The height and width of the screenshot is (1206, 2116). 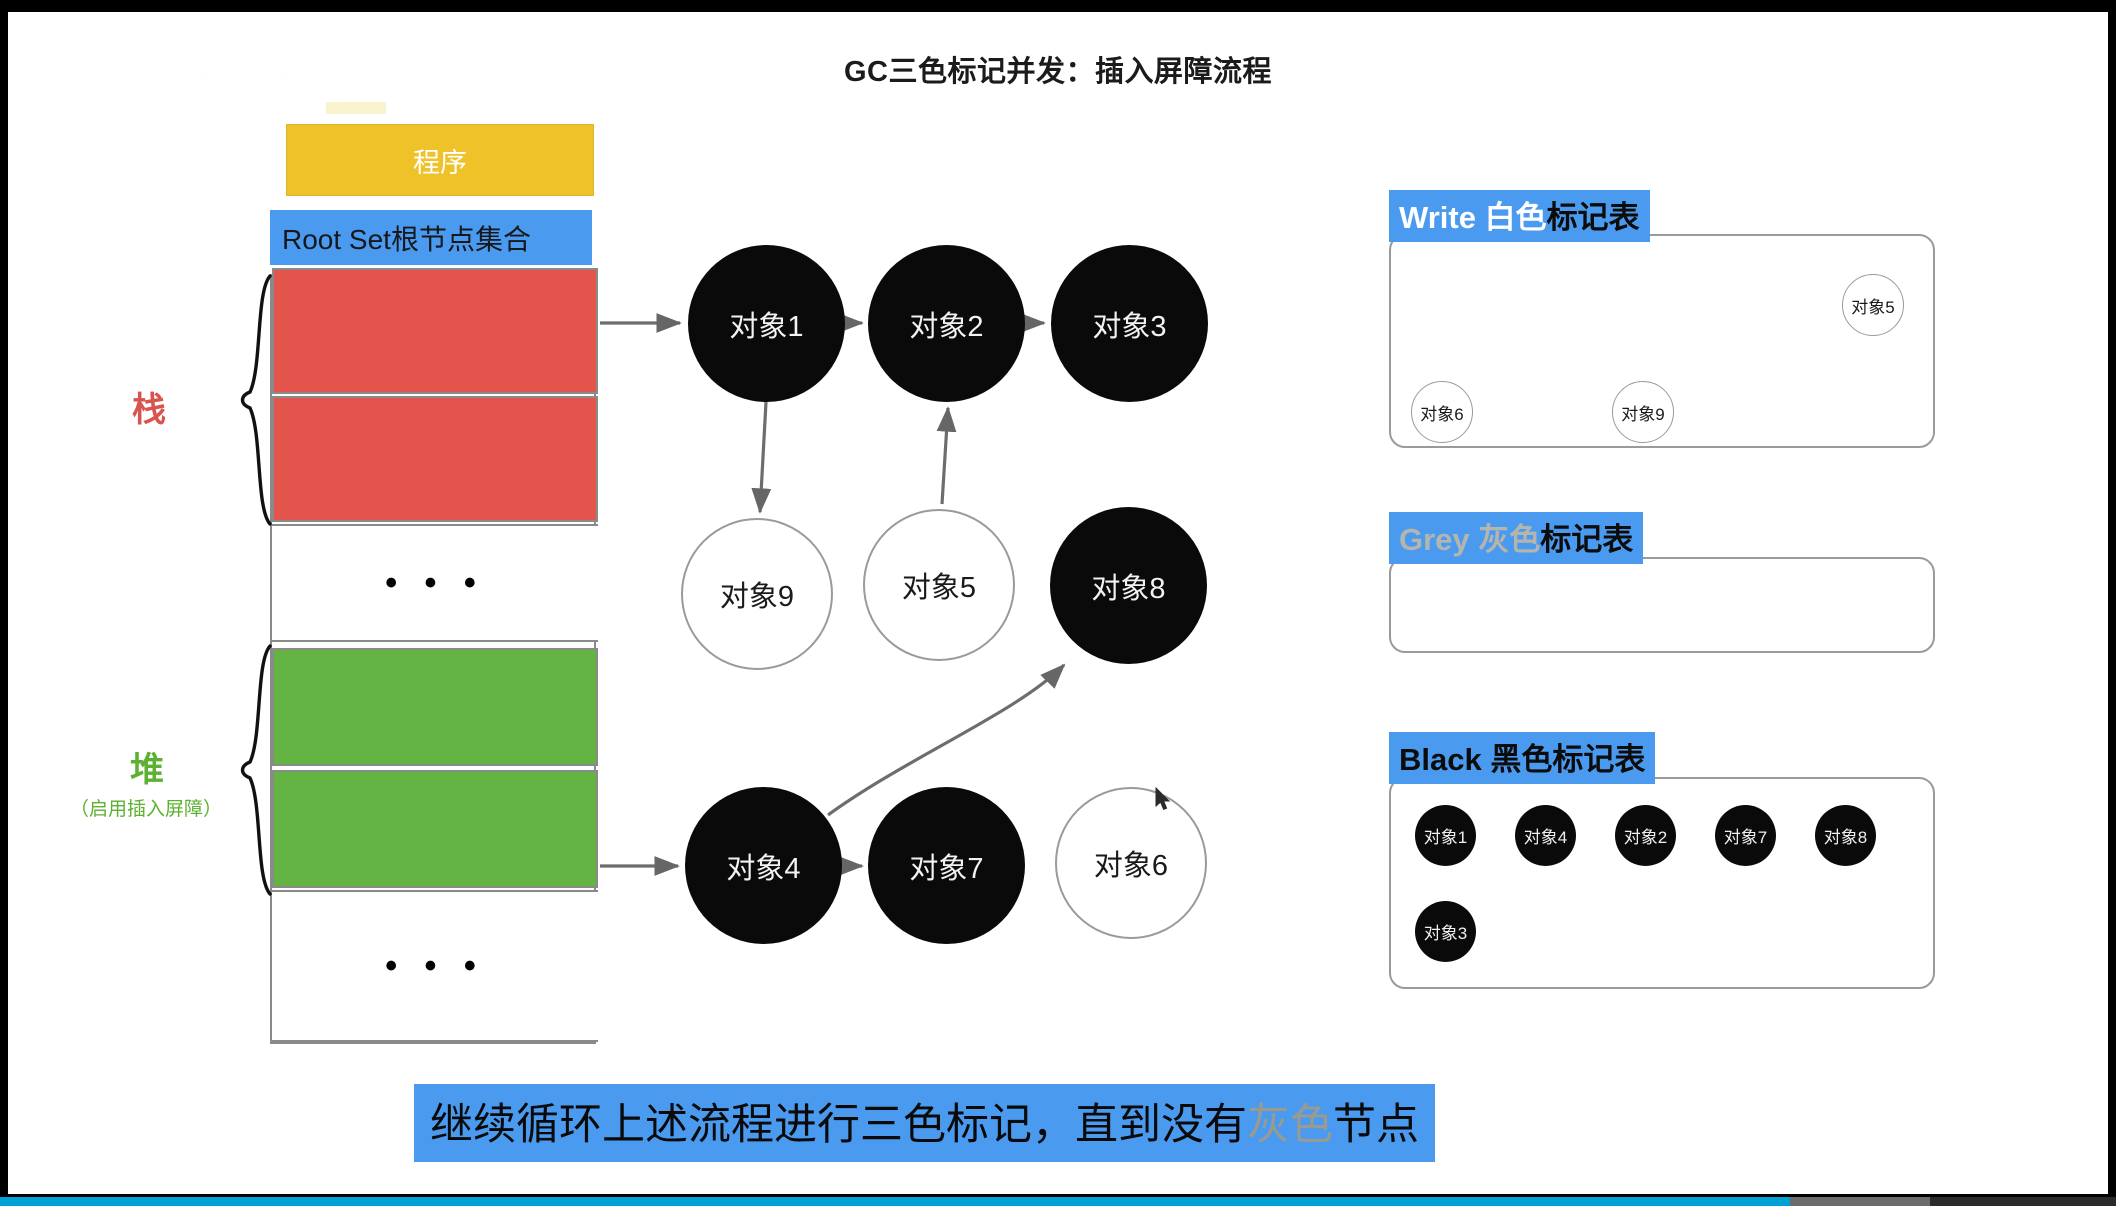 I want to click on graph-node-obj5-label: 对象5, so click(x=939, y=588).